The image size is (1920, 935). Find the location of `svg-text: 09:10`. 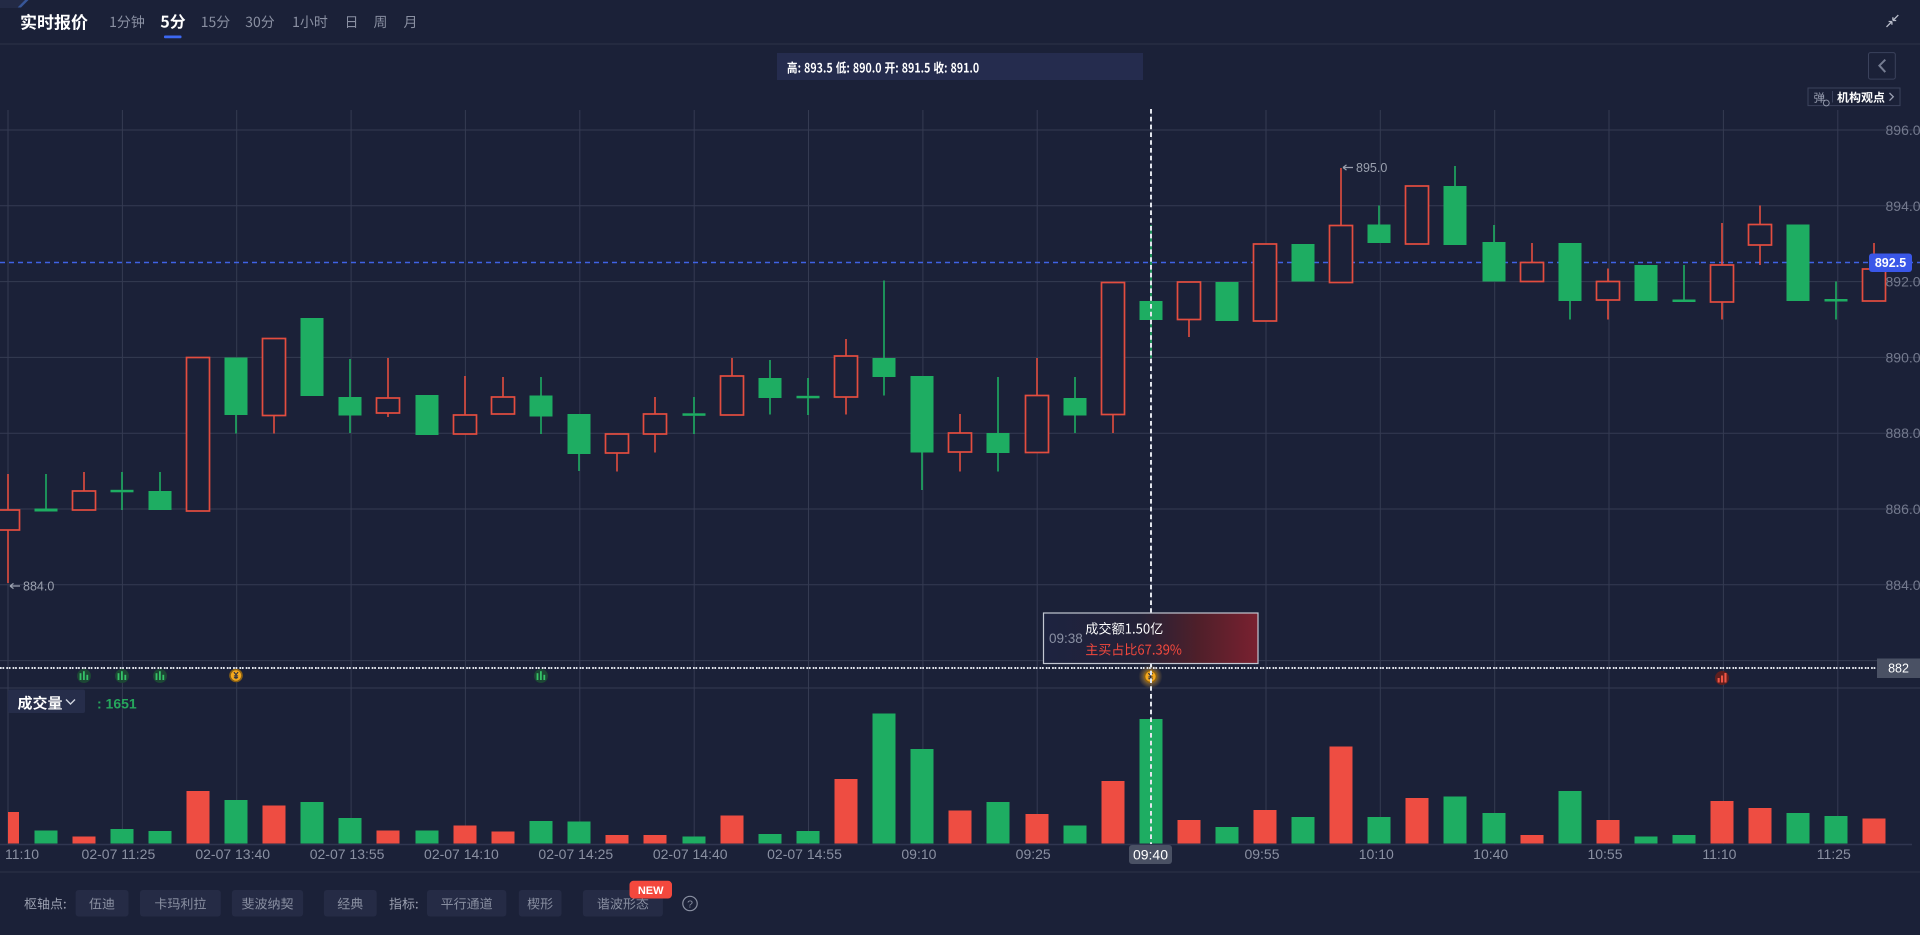

svg-text: 09:10 is located at coordinates (918, 854).